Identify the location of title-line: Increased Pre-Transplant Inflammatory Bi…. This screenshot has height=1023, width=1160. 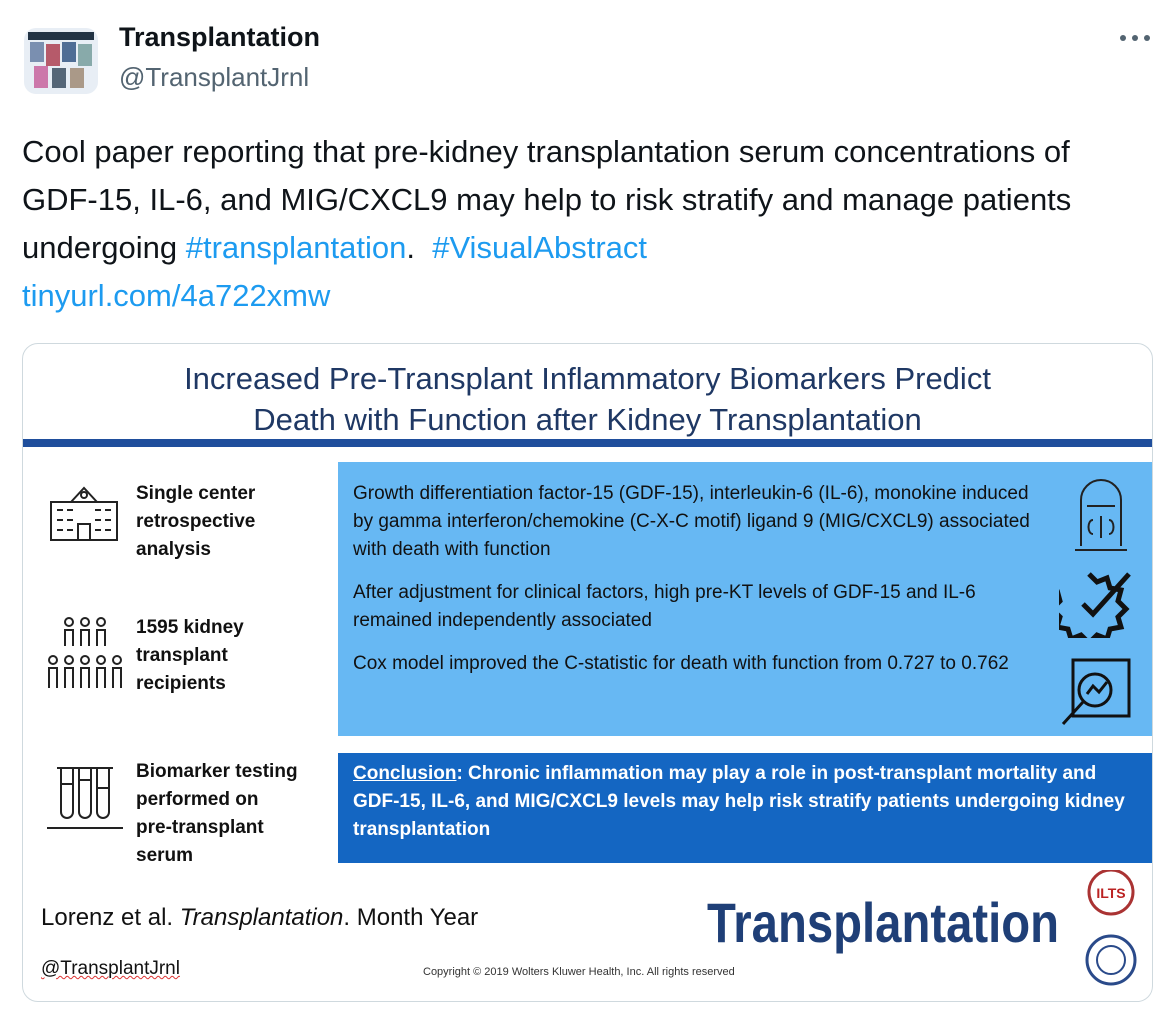
(587, 378).